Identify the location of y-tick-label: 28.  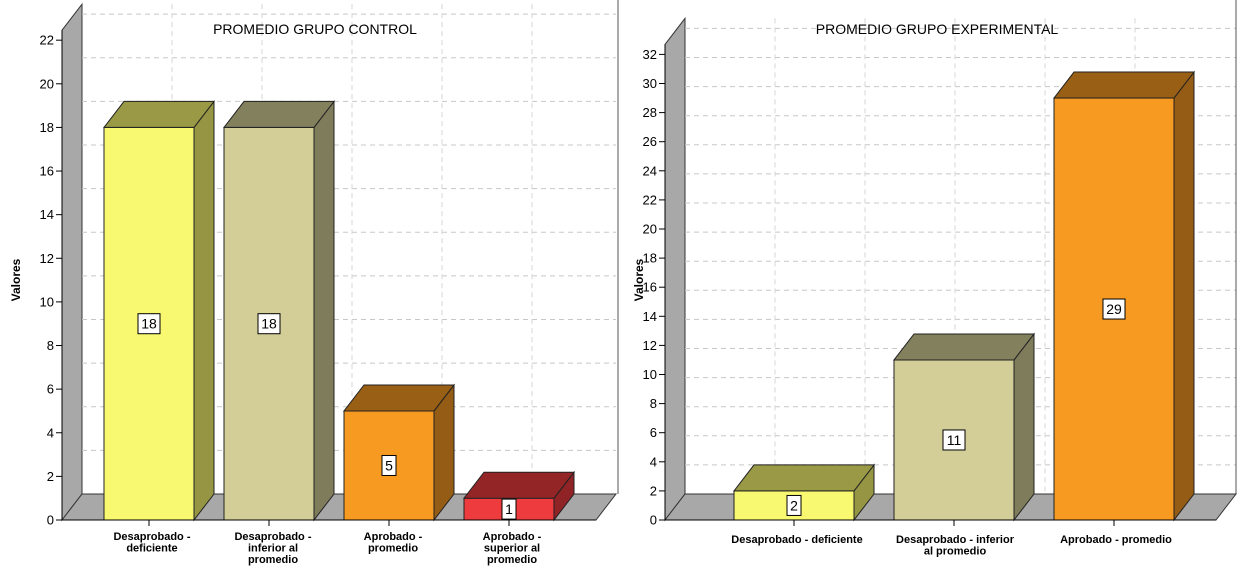
(650, 112).